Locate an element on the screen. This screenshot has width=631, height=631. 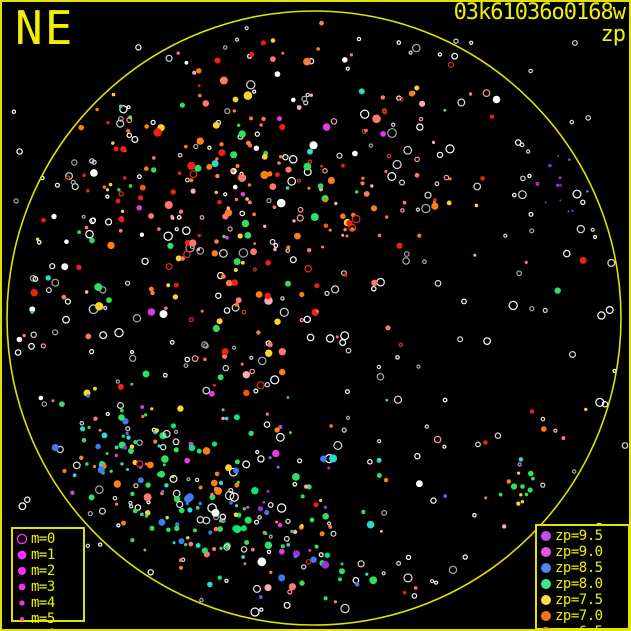
zp-legend-row: zp=9.0 is located at coordinates (582, 552).